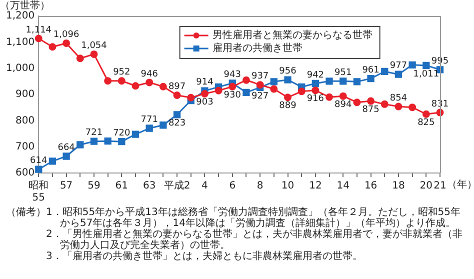  I want to click on data-label: 1,011, so click(426, 74).